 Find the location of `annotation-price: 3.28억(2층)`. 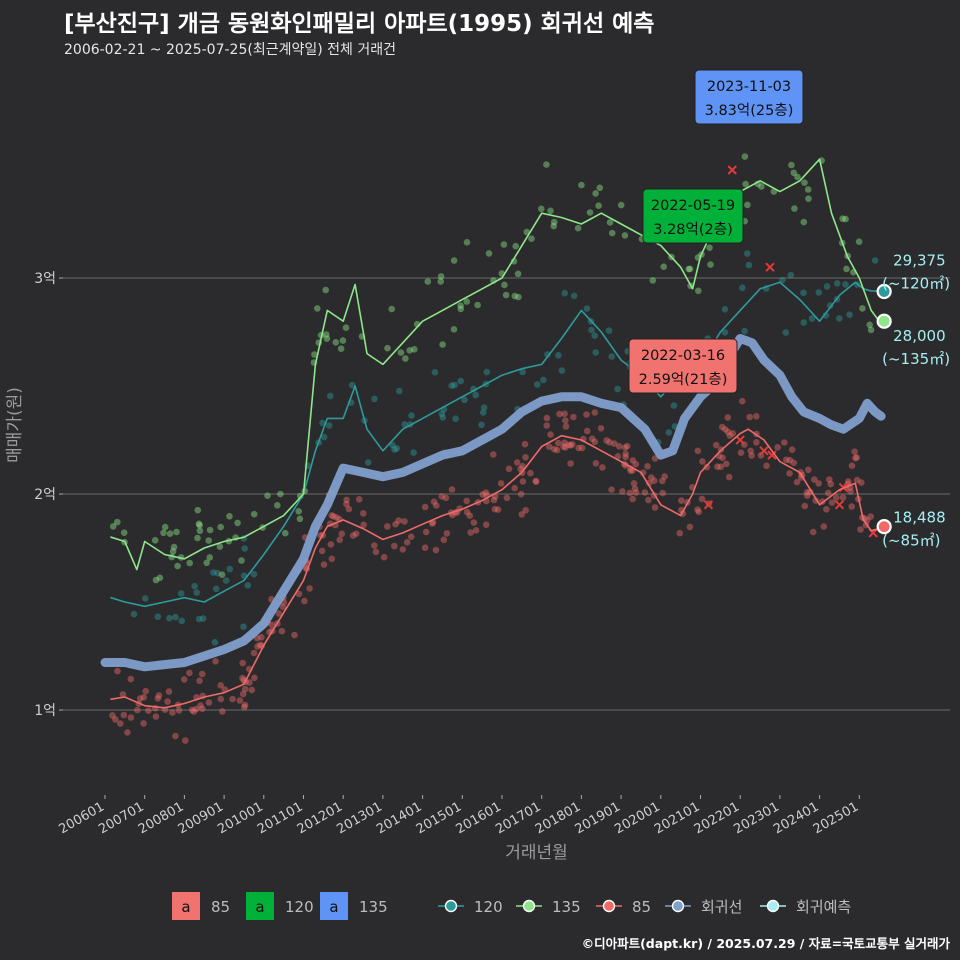

annotation-price: 3.28억(2층) is located at coordinates (693, 229).